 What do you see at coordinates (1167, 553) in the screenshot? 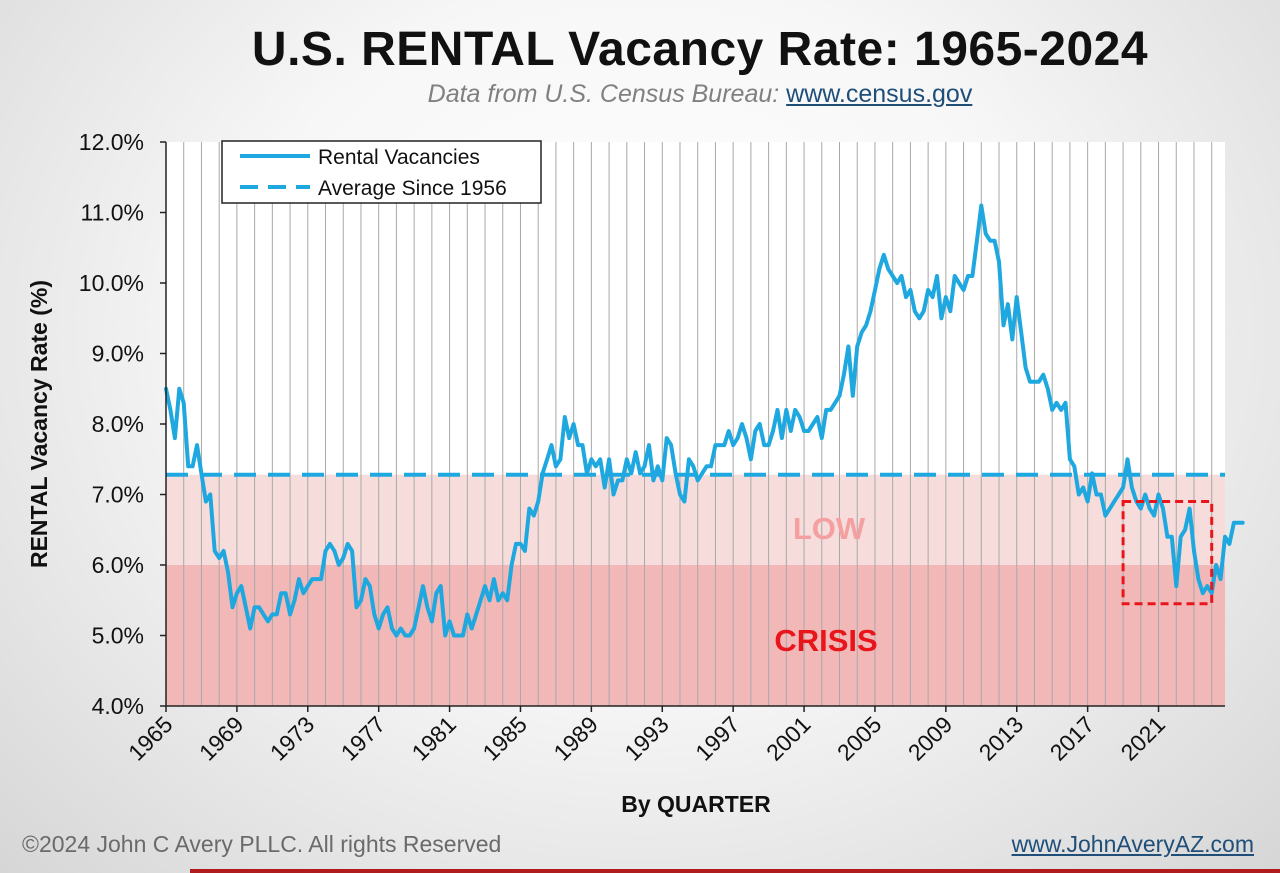
I see `highlight-box` at bounding box center [1167, 553].